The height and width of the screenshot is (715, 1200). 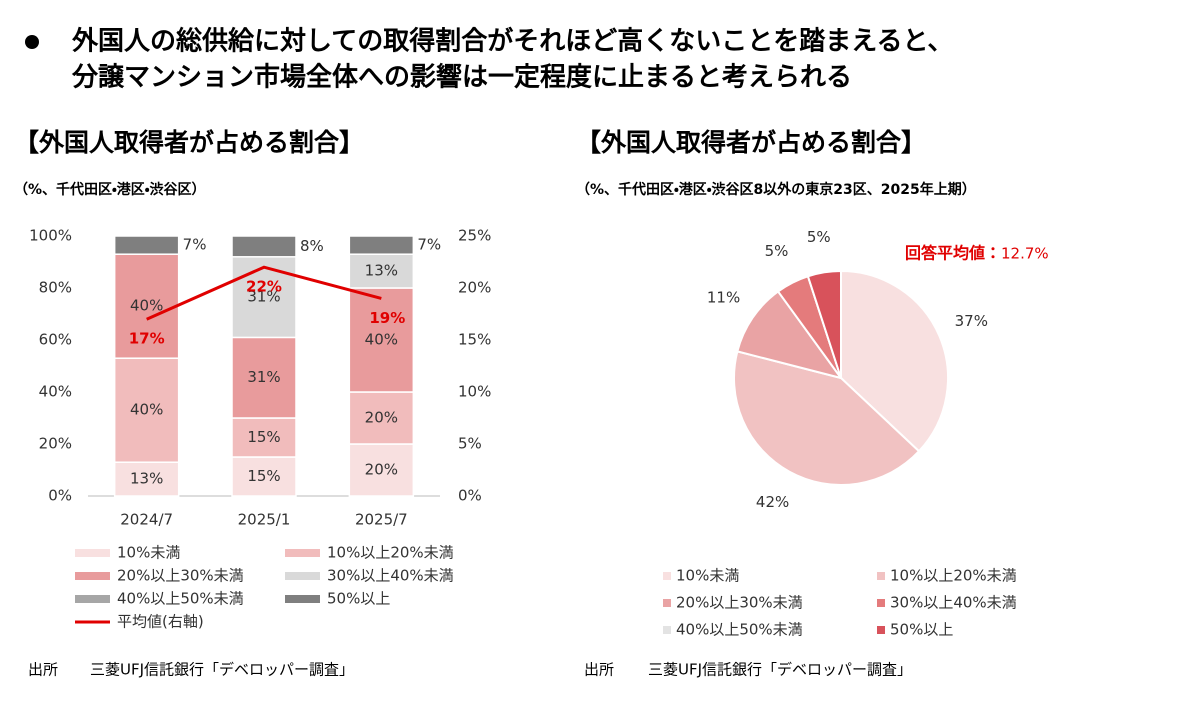 What do you see at coordinates (470, 496) in the screenshot?
I see `y2-tick-label: 0%` at bounding box center [470, 496].